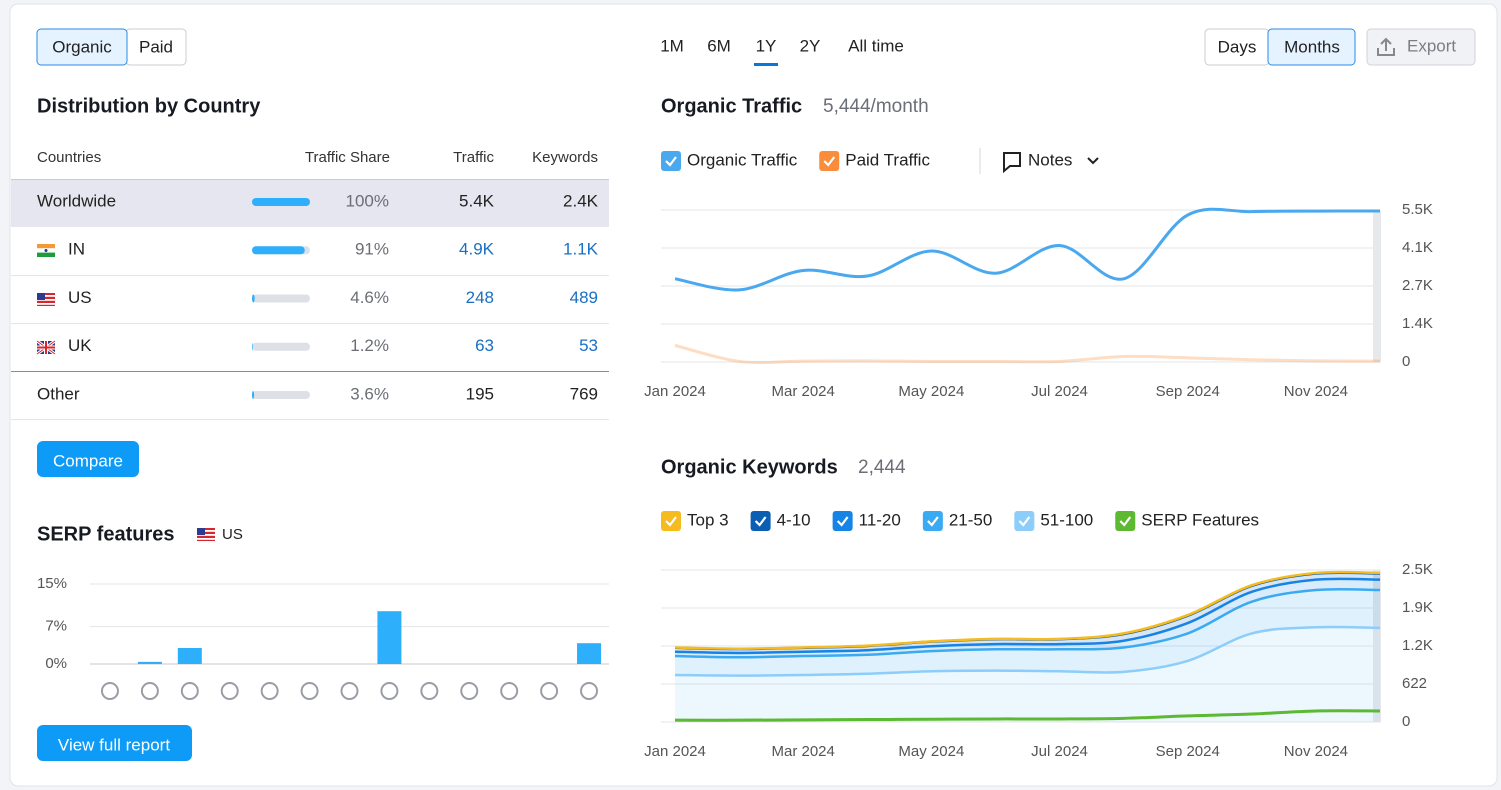 This screenshot has width=1501, height=790. What do you see at coordinates (588, 345) in the screenshot?
I see `keywords: 53` at bounding box center [588, 345].